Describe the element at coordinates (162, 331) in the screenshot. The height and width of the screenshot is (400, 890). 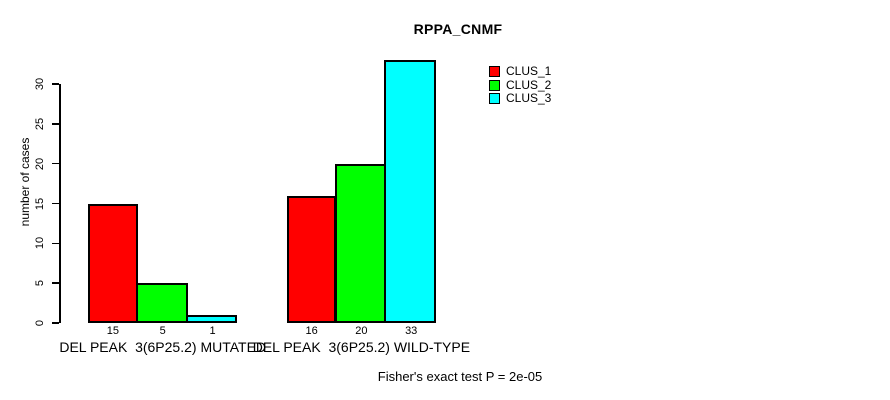
I see `bar-value-label: 5` at that location.